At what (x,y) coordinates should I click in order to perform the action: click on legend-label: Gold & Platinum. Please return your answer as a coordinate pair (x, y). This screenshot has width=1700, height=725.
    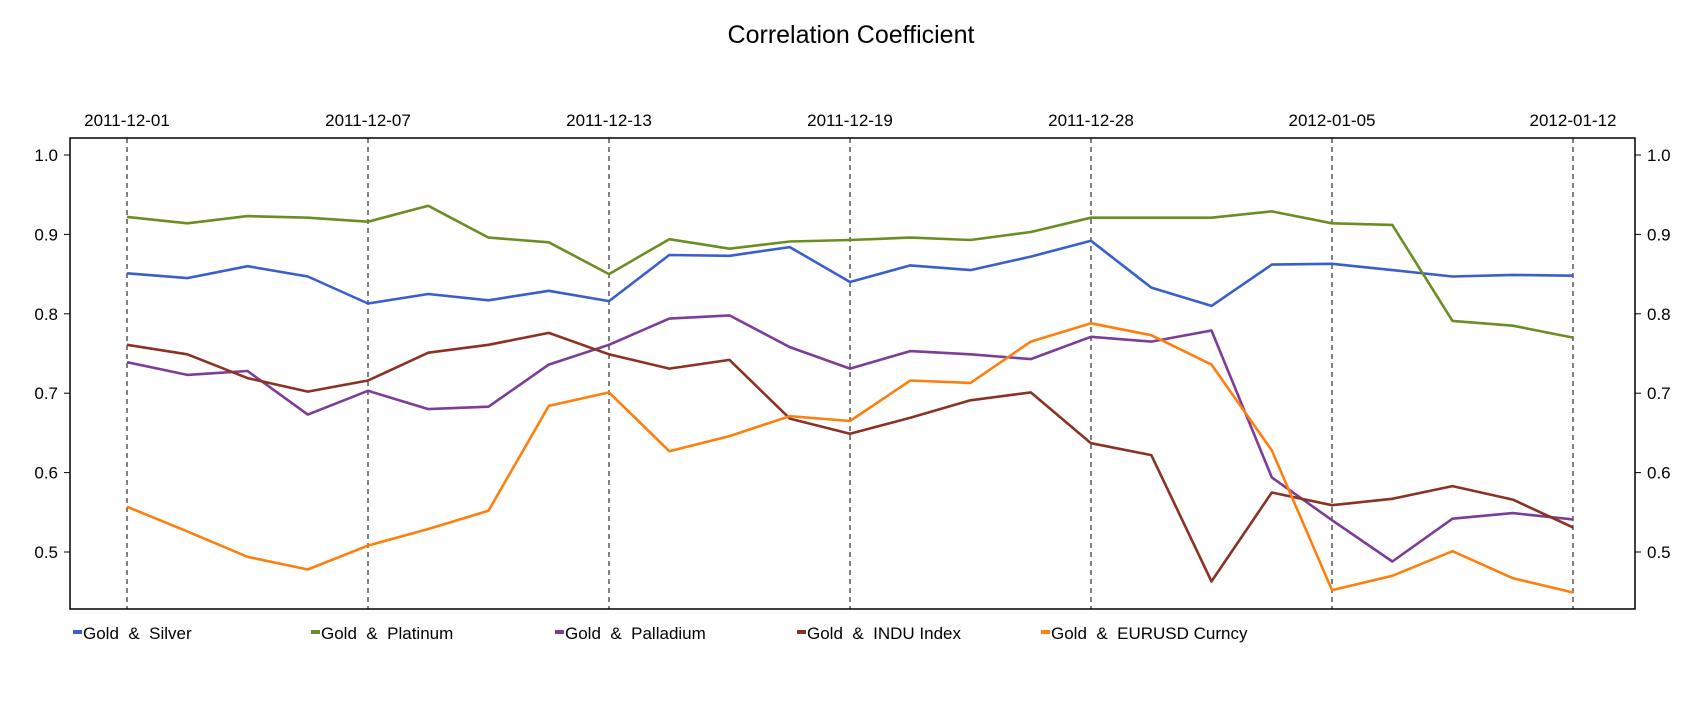
    Looking at the image, I should click on (387, 633).